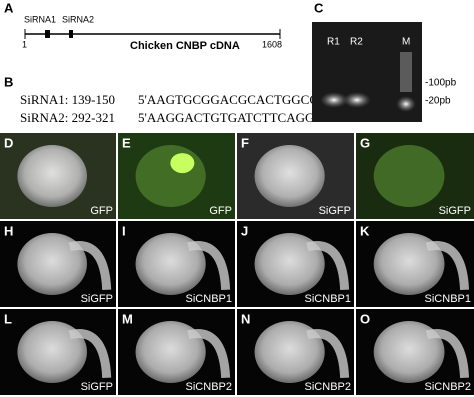 This screenshot has height=397, width=474. What do you see at coordinates (9, 7) in the screenshot?
I see `panel-label: A` at bounding box center [9, 7].